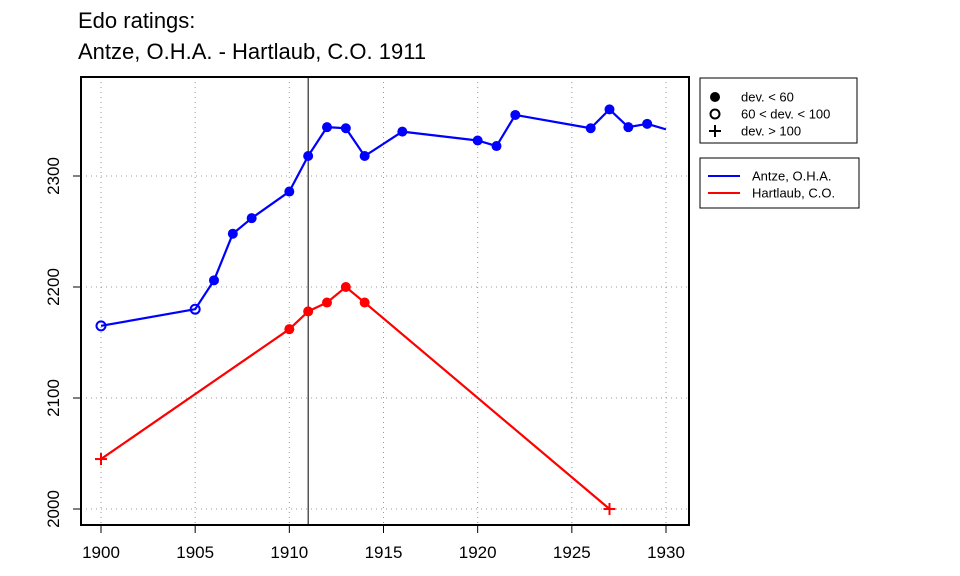 The height and width of the screenshot is (576, 960). I want to click on legend-deviation: dev. < 60 60 < dev. < 100 dev. > 100, so click(778, 110).